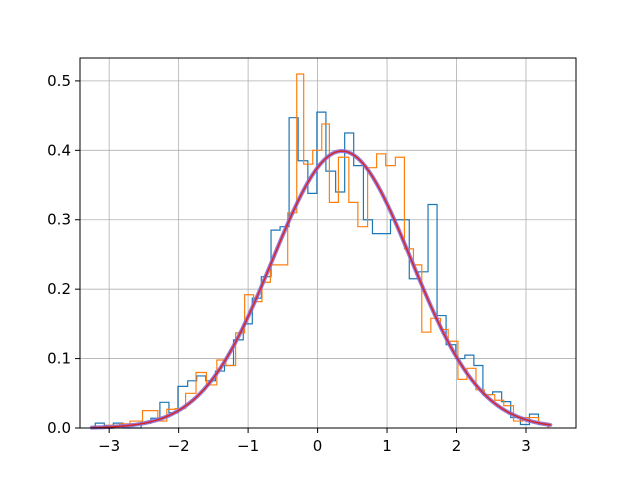  Describe the element at coordinates (526, 446) in the screenshot. I see `x-tick-label: 3` at that location.